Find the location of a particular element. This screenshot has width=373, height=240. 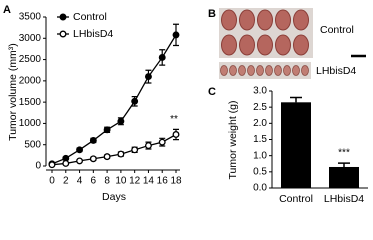

panel-label: C is located at coordinates (212, 92).